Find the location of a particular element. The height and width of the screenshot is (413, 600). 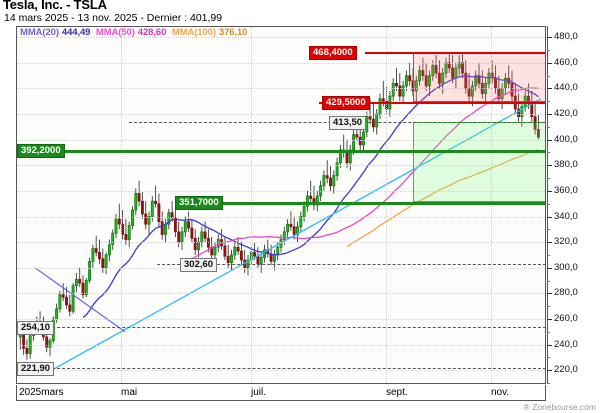

x-axis-label: sept. is located at coordinates (397, 392).